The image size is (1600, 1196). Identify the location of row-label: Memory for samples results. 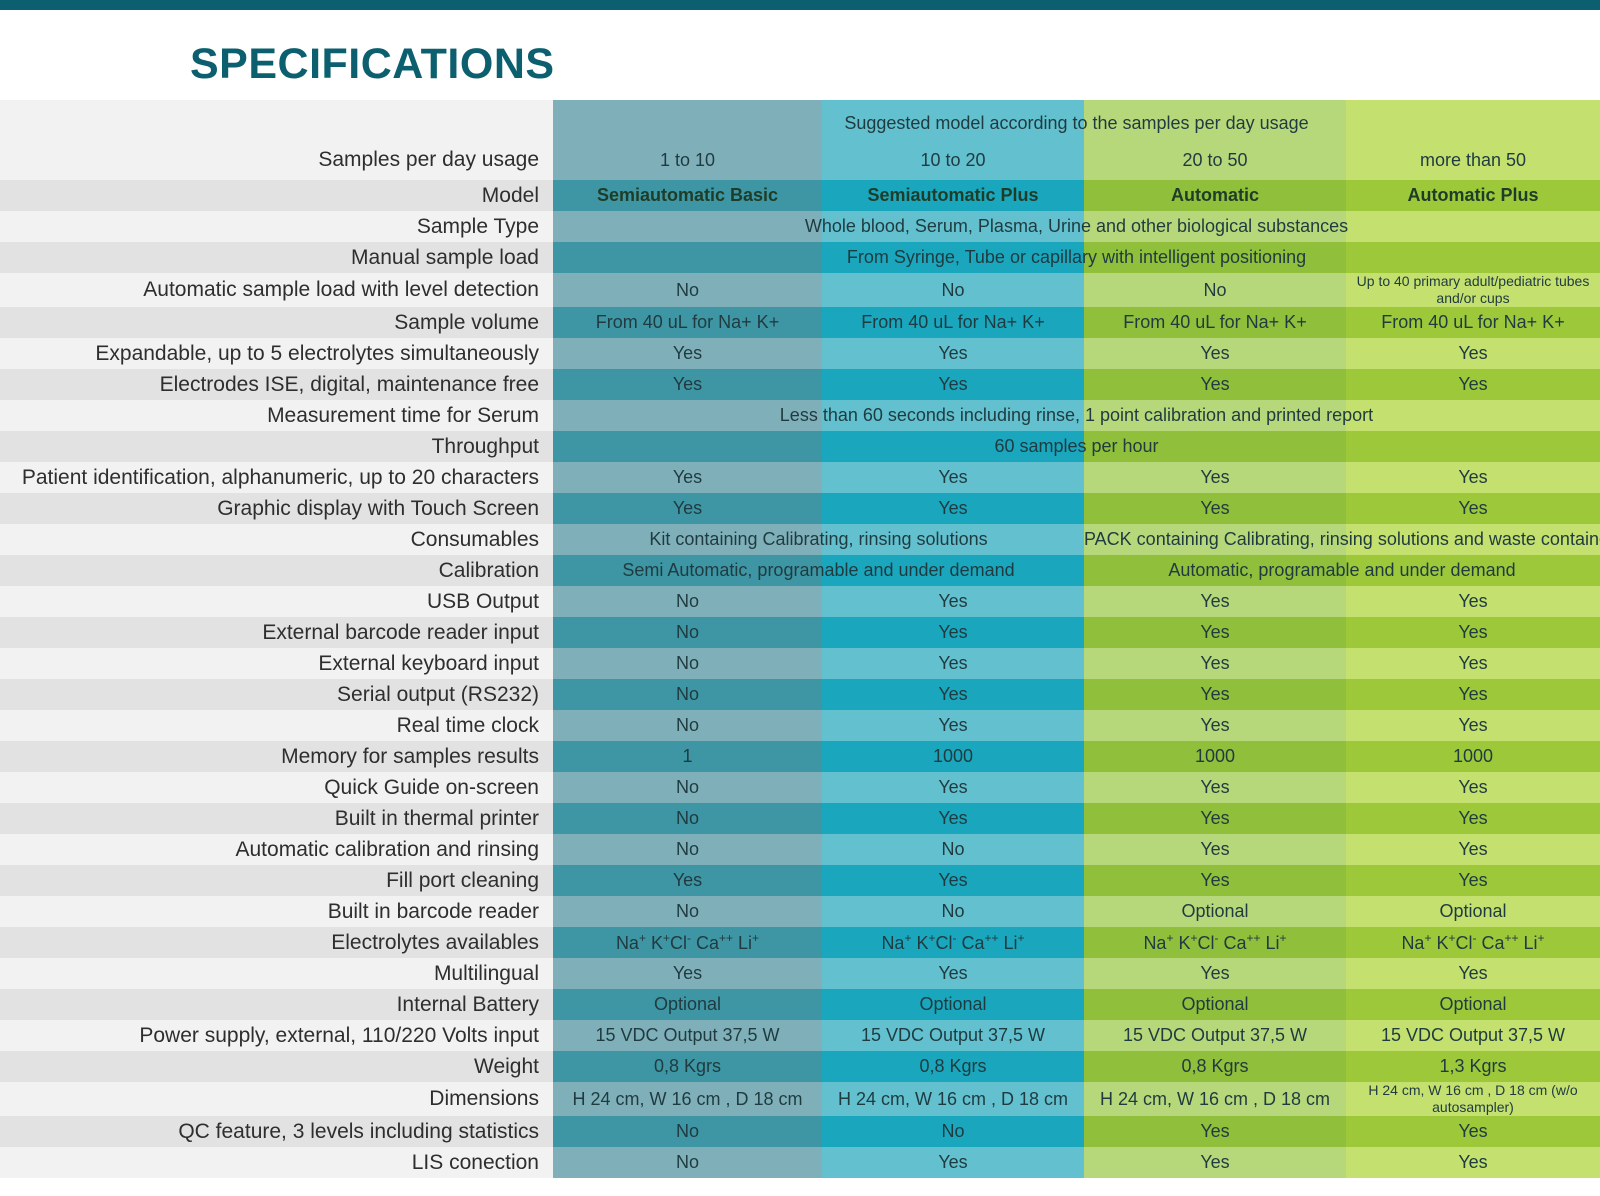
(276, 756).